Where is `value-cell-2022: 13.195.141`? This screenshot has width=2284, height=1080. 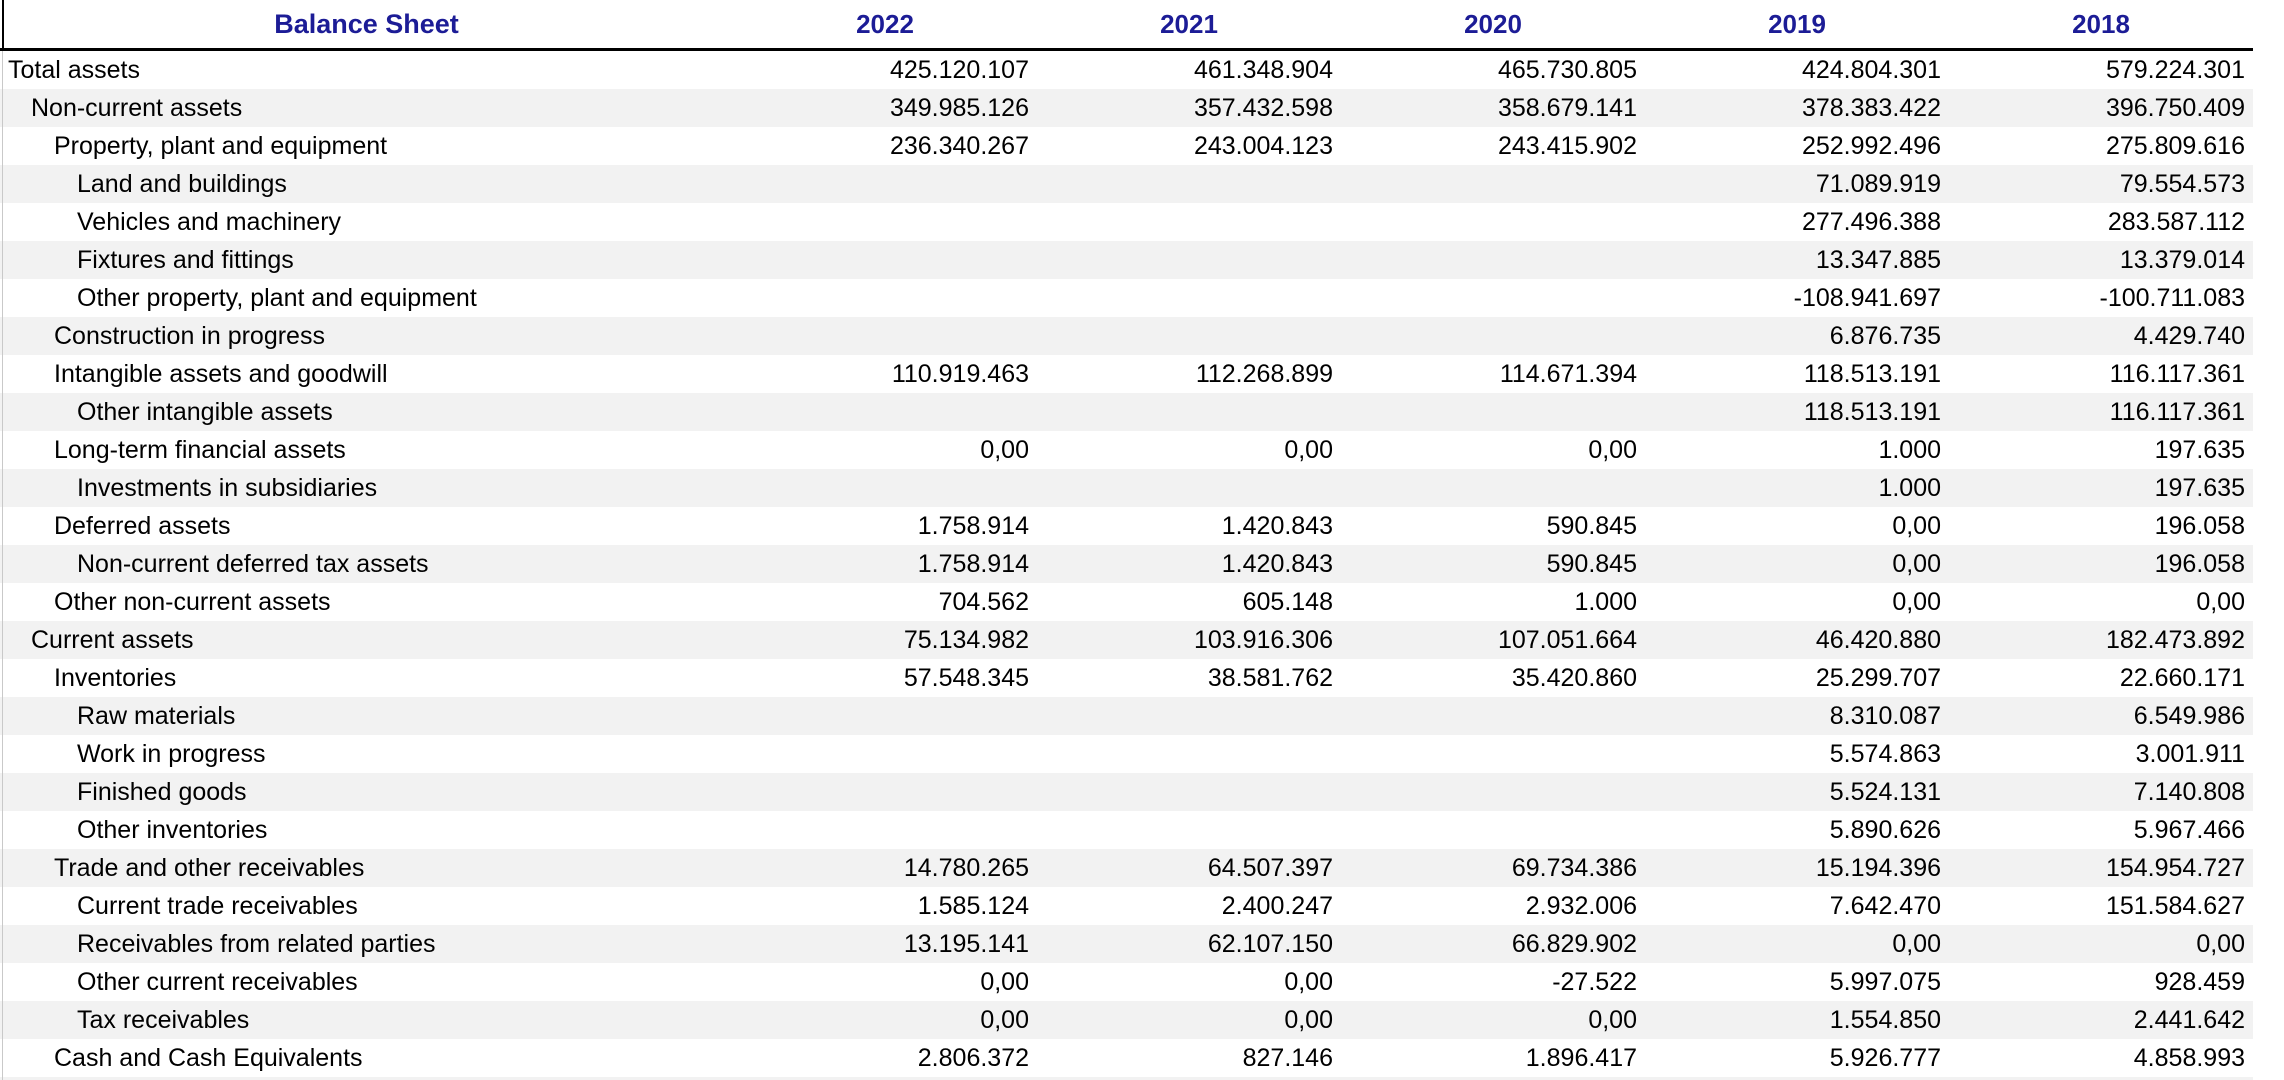 value-cell-2022: 13.195.141 is located at coordinates (966, 944).